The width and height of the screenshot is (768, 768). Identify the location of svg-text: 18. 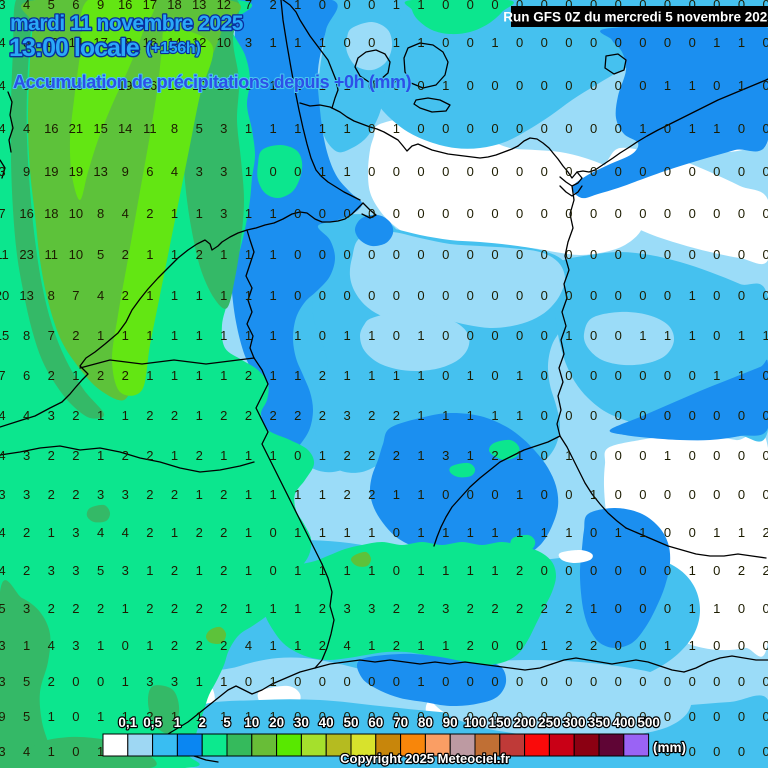
(174, 6).